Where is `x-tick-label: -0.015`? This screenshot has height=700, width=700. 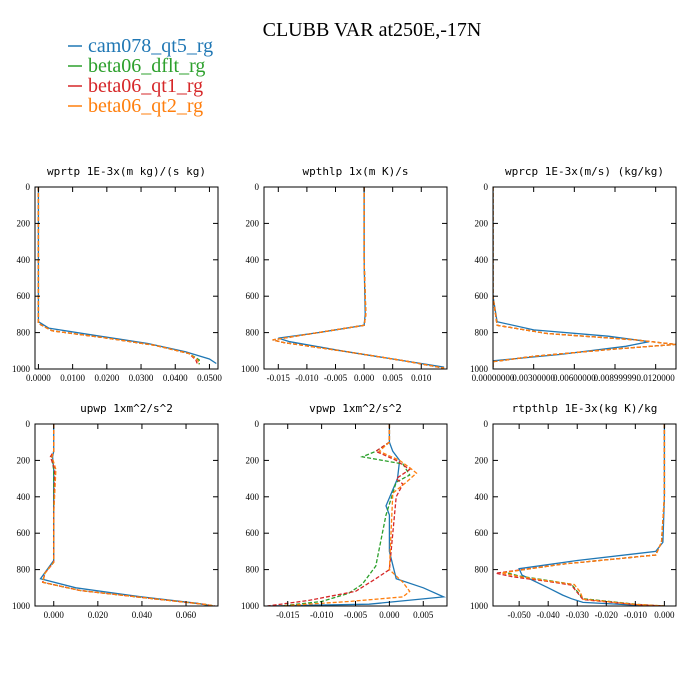
x-tick-label: -0.015 is located at coordinates (279, 378).